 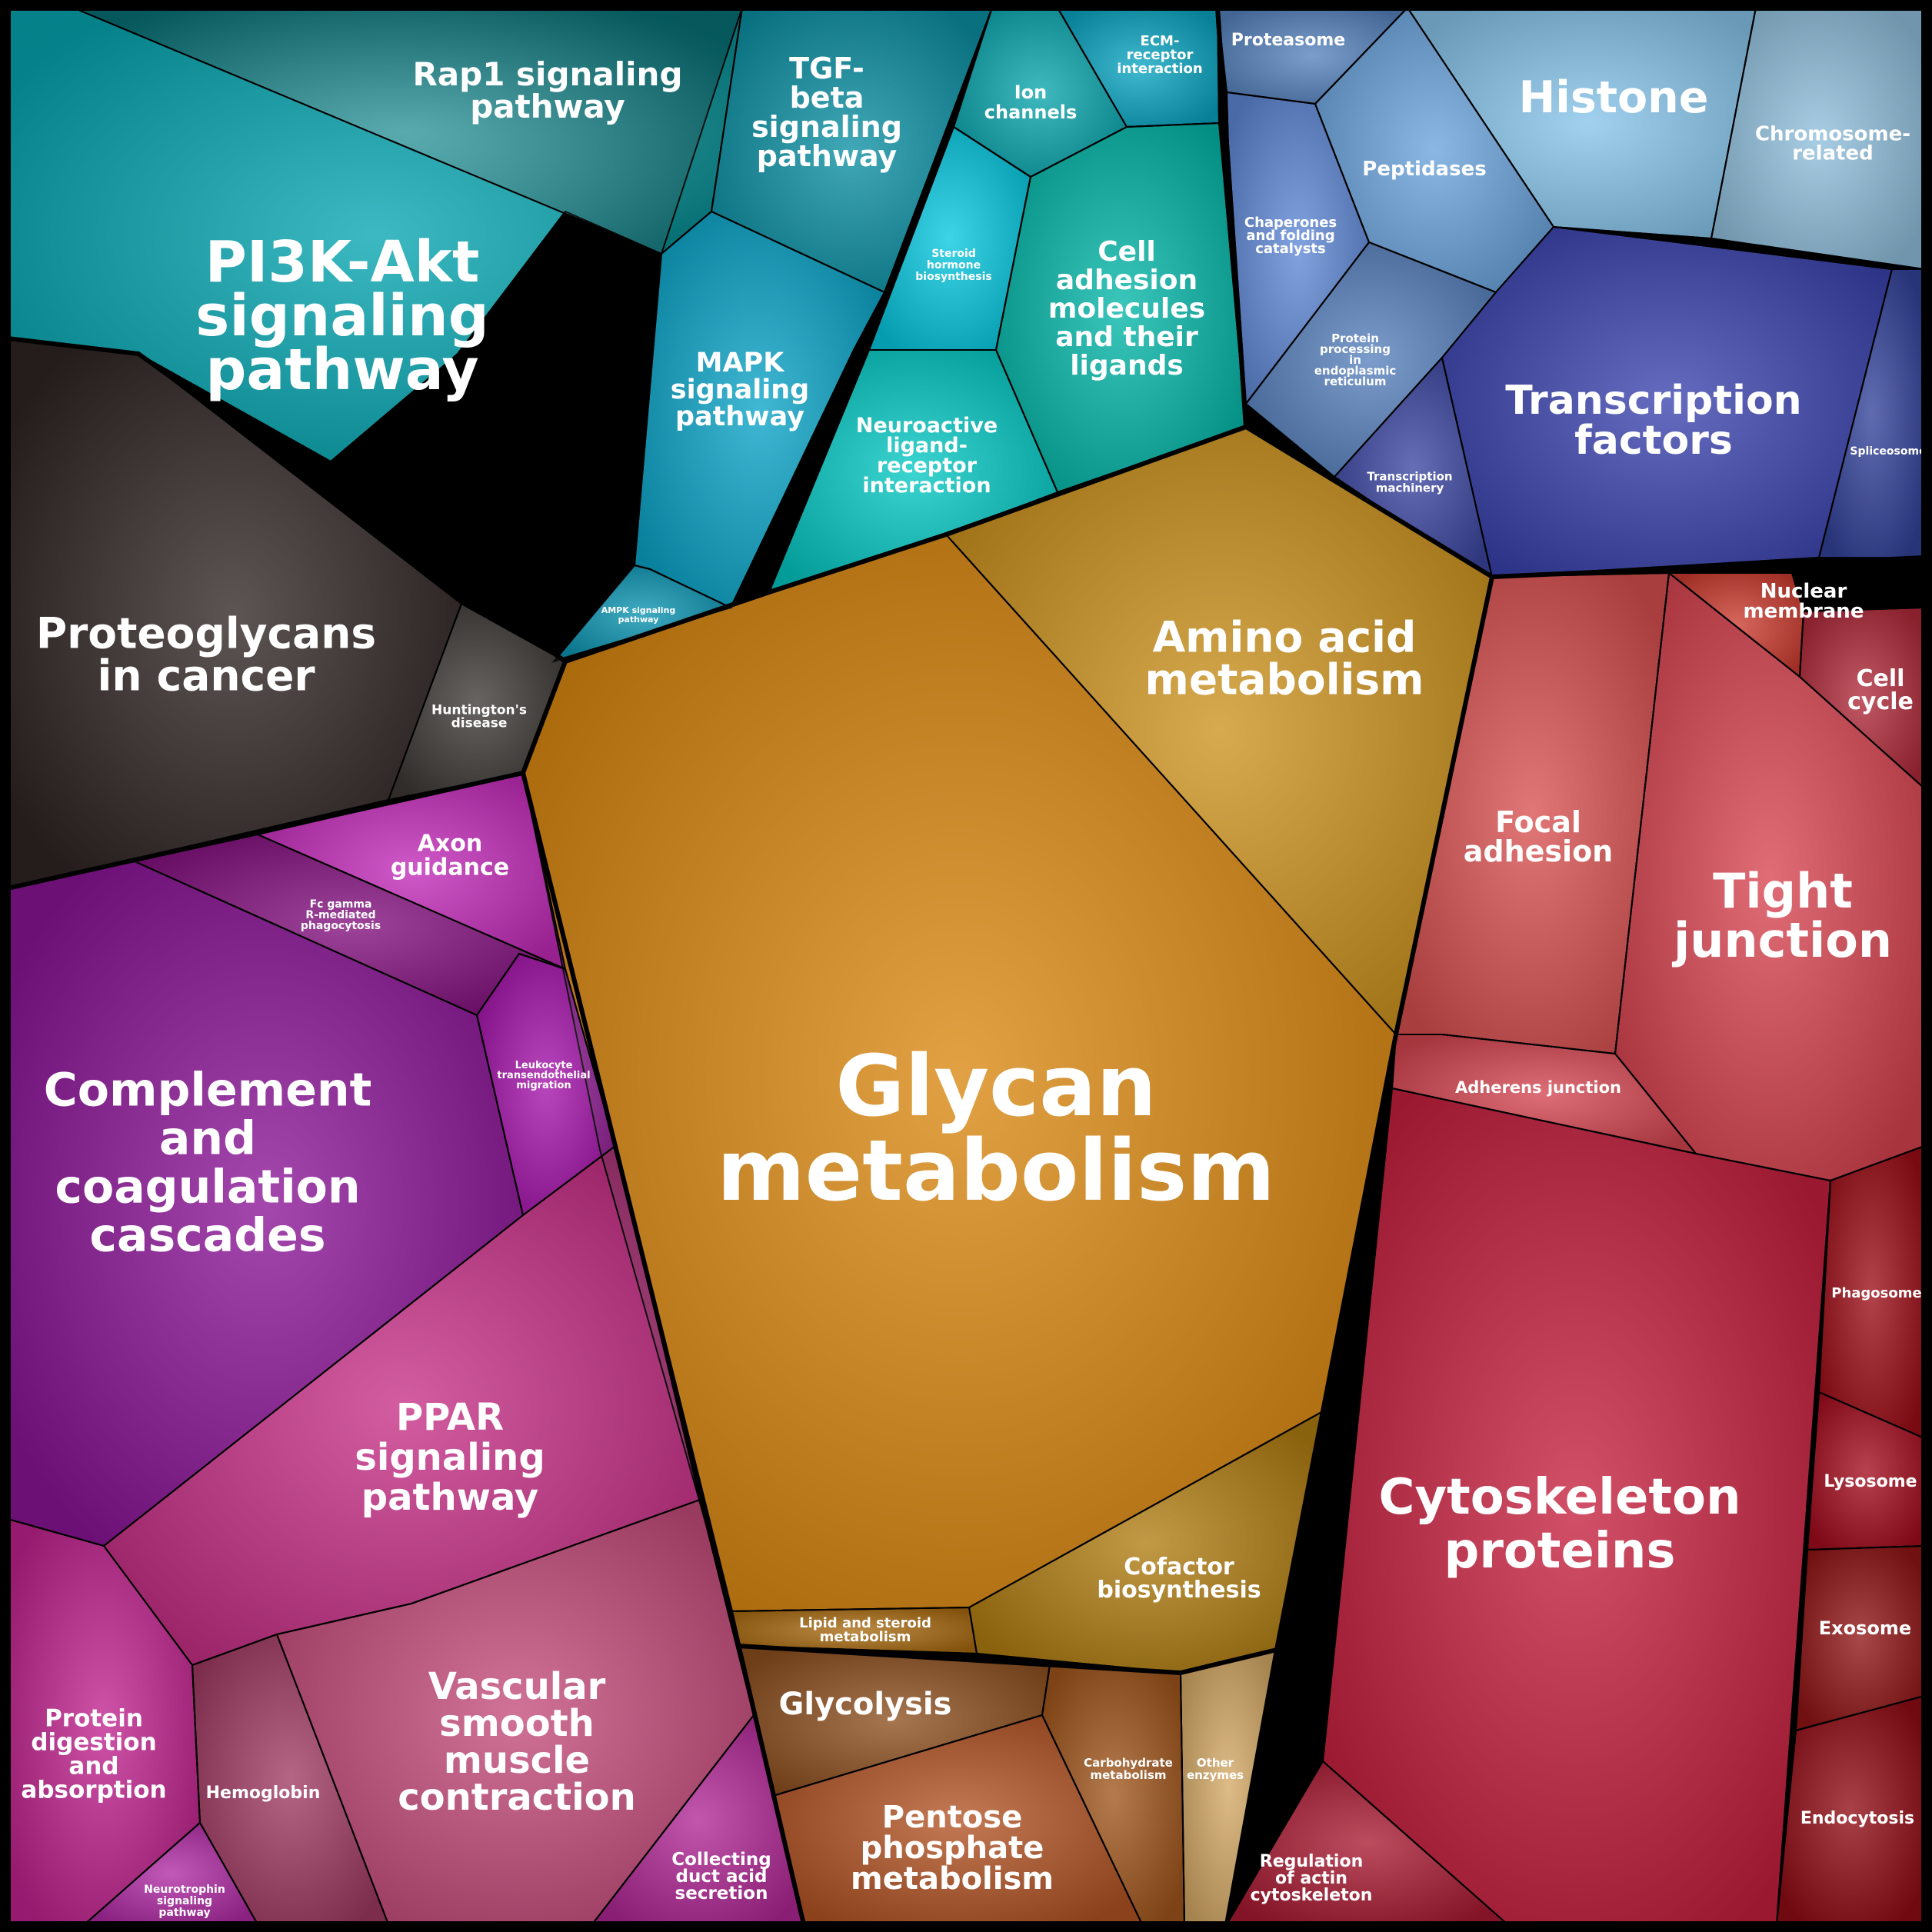 What do you see at coordinates (865, 1704) in the screenshot?
I see `label-glycolysis: Glycolysis` at bounding box center [865, 1704].